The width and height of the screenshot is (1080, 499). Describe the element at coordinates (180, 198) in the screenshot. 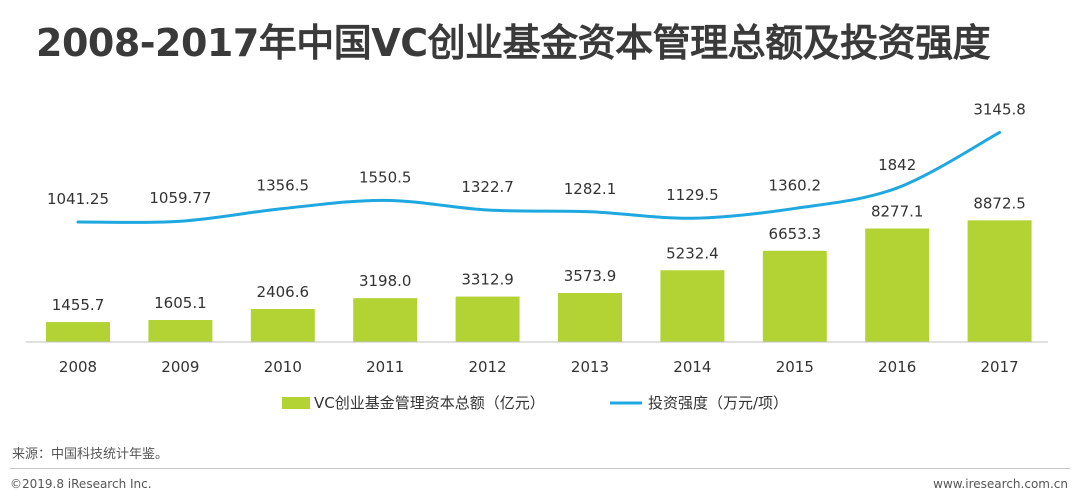

I see `line-data-label: 1059.77` at that location.